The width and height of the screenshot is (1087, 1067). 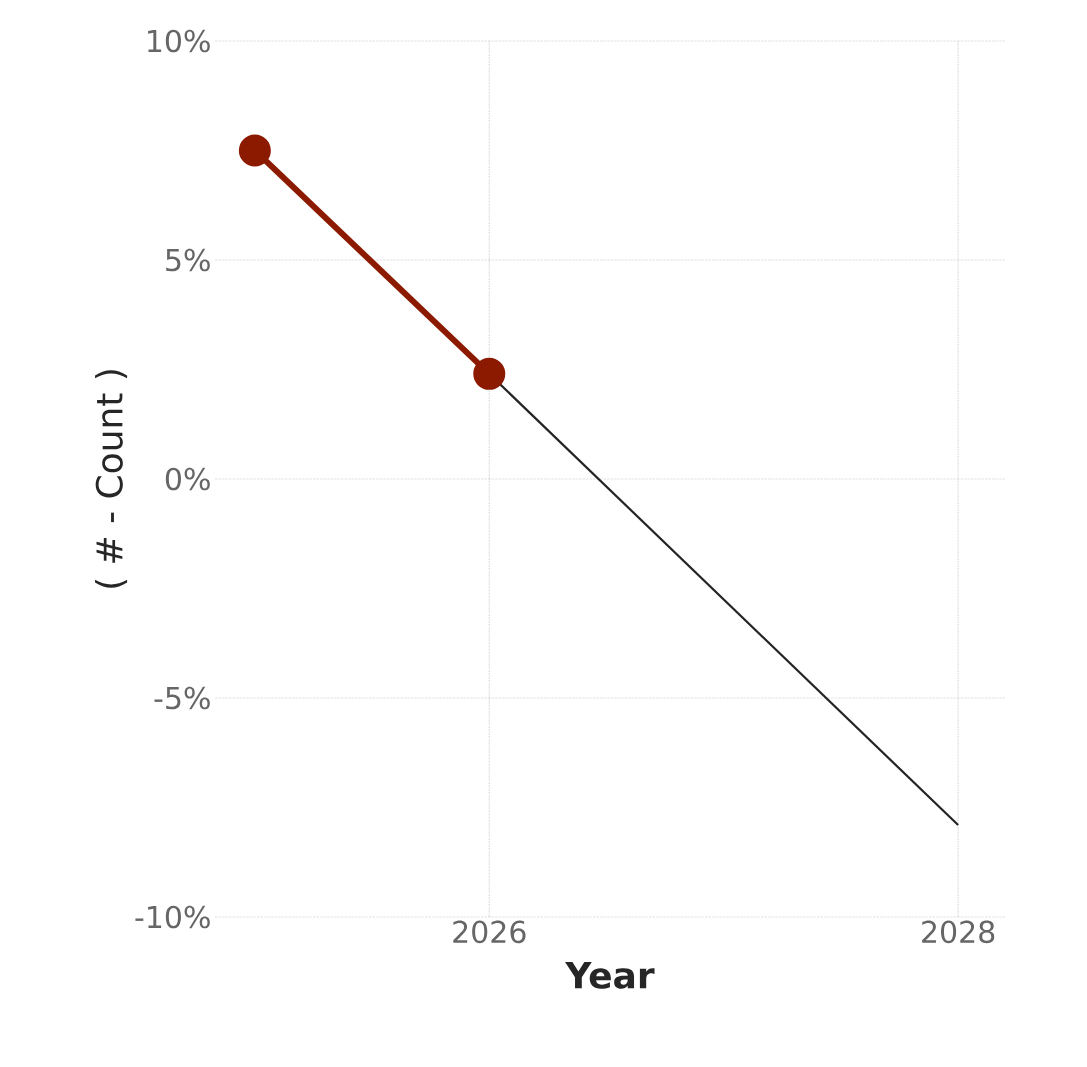 What do you see at coordinates (958, 932) in the screenshot?
I see `x-tick-label: 2028` at bounding box center [958, 932].